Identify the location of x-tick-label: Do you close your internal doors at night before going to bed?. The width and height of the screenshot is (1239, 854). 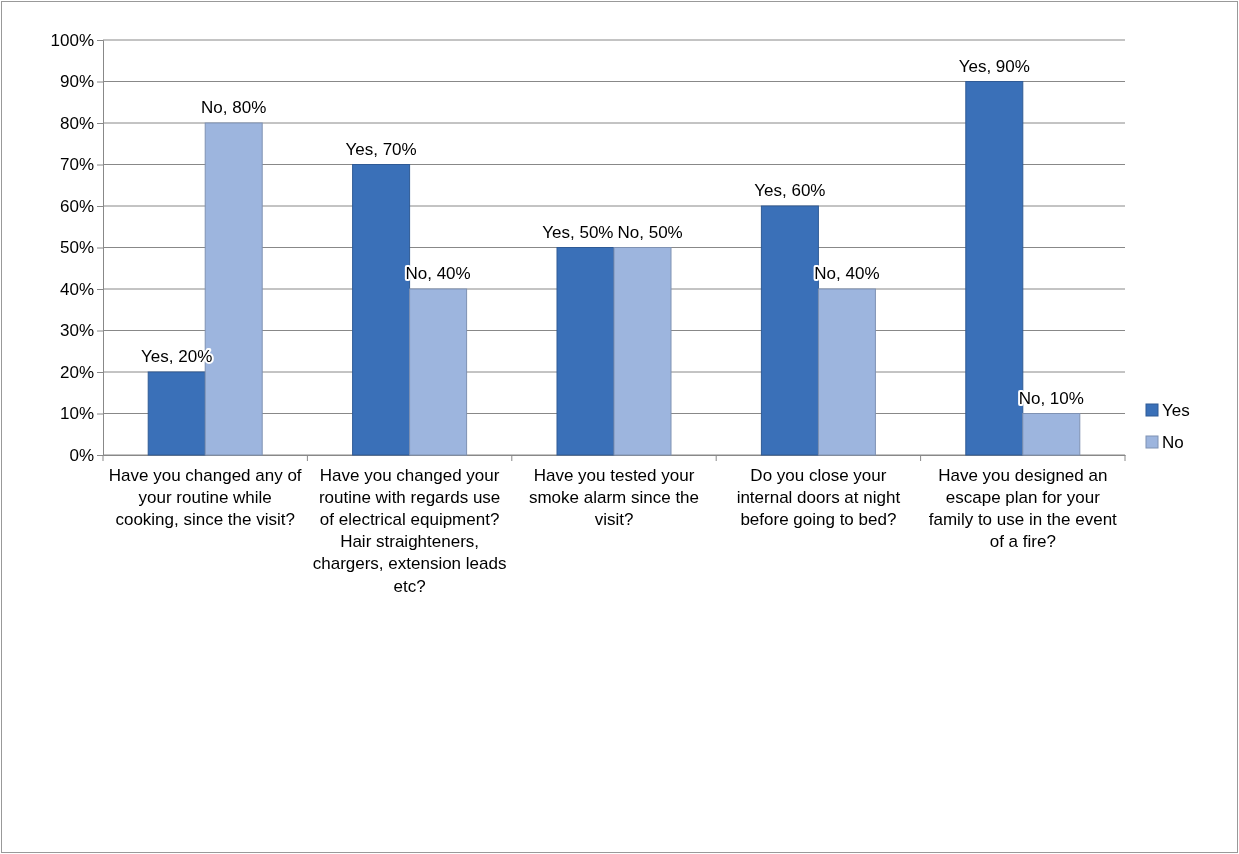
(818, 498).